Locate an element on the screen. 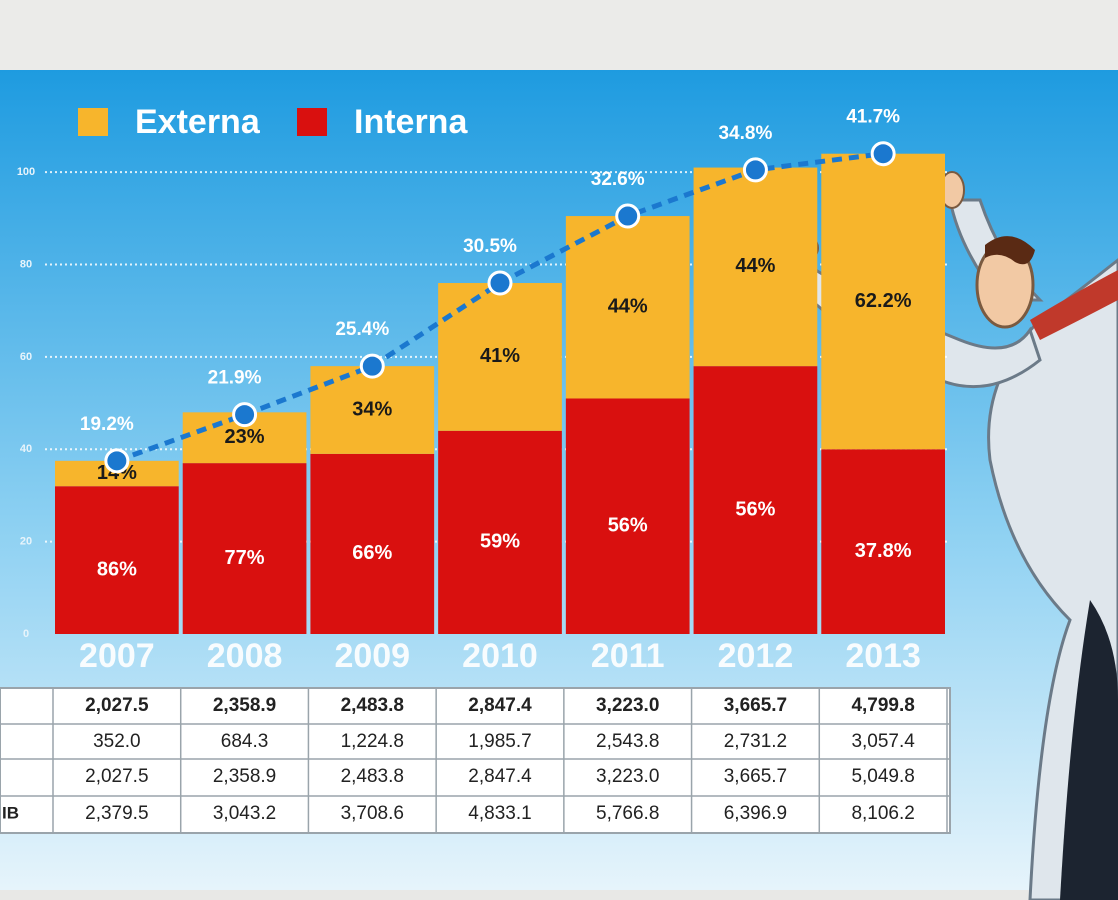 The height and width of the screenshot is (900, 1118). table-cell: 2,731.2 is located at coordinates (755, 741).